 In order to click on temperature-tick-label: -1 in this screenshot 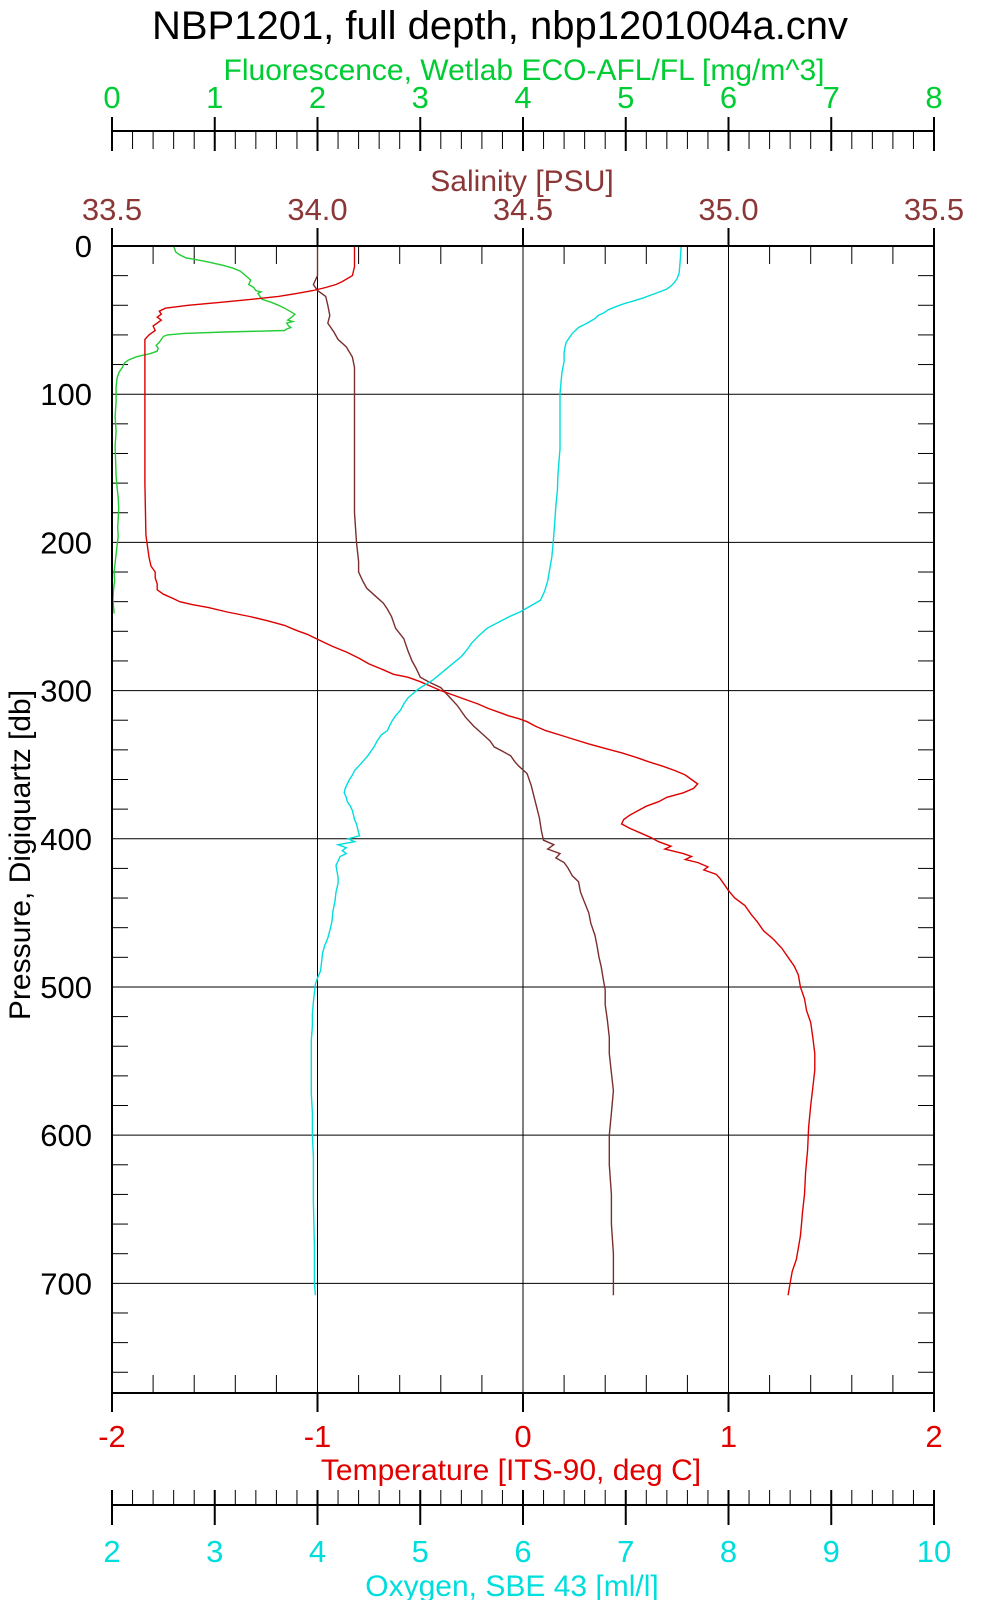, I will do `click(318, 1436)`.